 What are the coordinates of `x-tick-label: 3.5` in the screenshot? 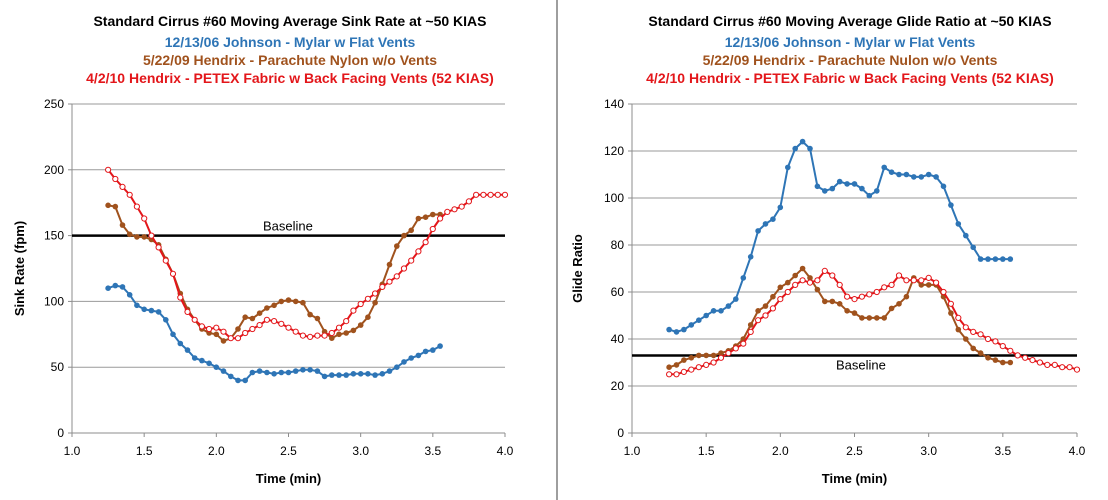 It's located at (1002, 451).